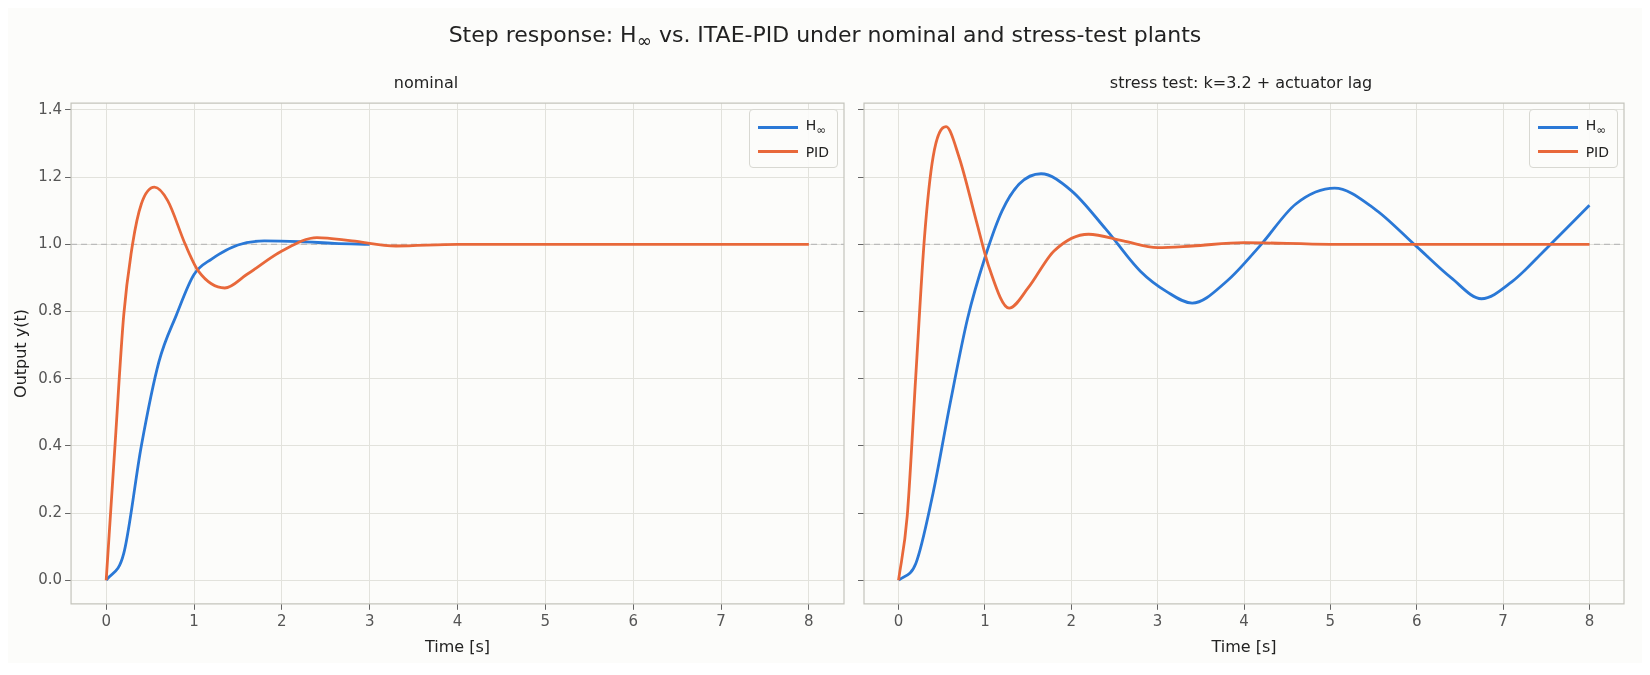  What do you see at coordinates (50, 377) in the screenshot?
I see `y-tick-label: 0.6` at bounding box center [50, 377].